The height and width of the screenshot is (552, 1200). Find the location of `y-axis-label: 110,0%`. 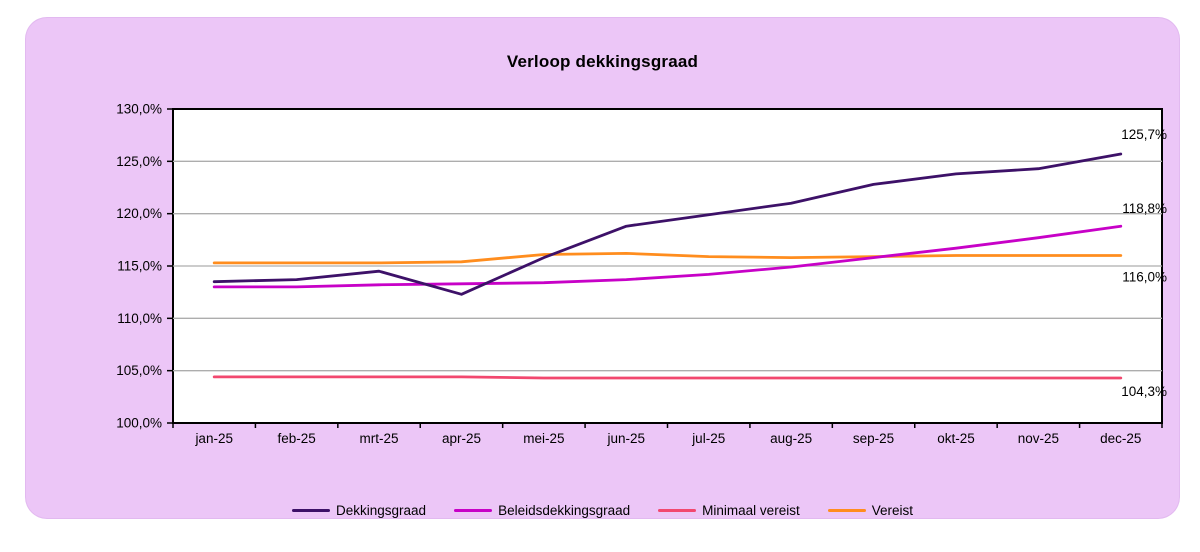

y-axis-label: 110,0% is located at coordinates (139, 318).